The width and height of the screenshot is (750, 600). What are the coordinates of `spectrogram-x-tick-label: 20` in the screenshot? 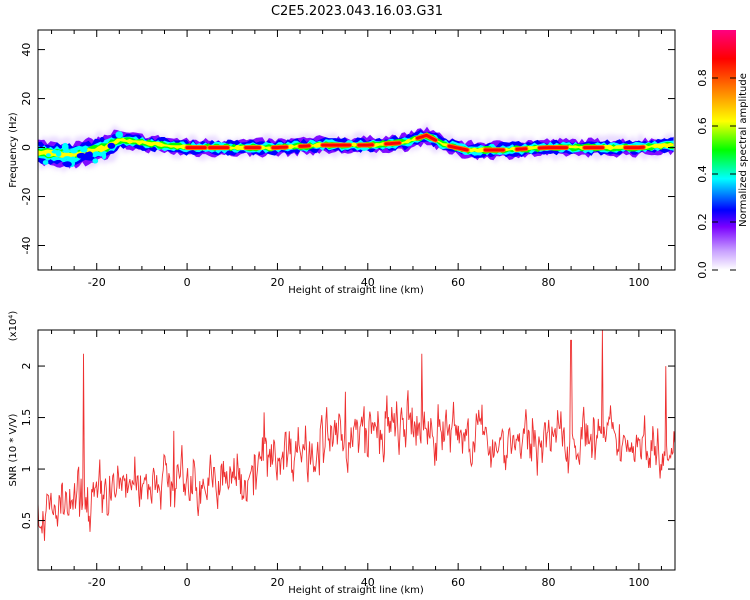 It's located at (277, 282).